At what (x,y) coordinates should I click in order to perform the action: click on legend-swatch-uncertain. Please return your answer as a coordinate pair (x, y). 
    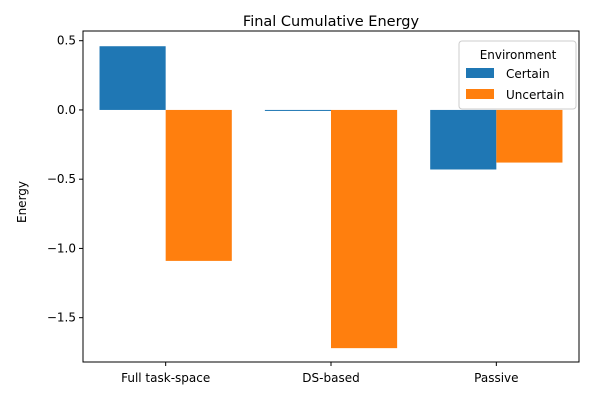
    Looking at the image, I should click on (480, 94).